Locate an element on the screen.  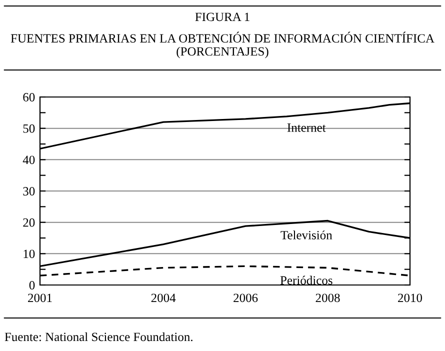
y-tick-label: 10 is located at coordinates (29, 254).